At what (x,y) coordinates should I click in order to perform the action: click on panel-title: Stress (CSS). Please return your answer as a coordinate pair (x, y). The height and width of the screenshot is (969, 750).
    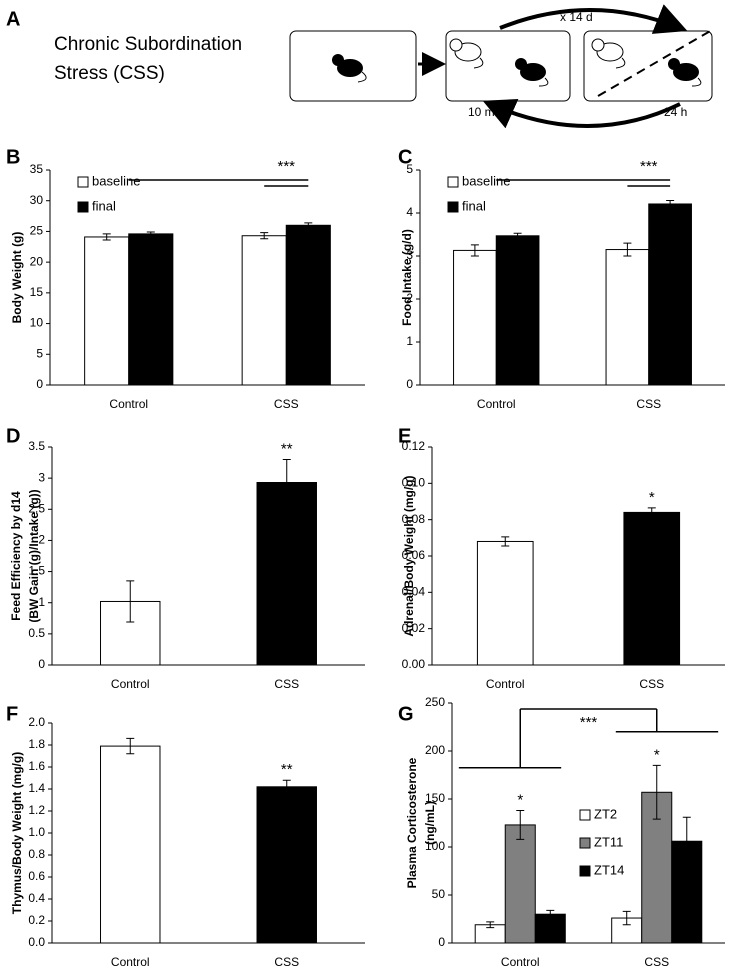
    Looking at the image, I should click on (109, 73).